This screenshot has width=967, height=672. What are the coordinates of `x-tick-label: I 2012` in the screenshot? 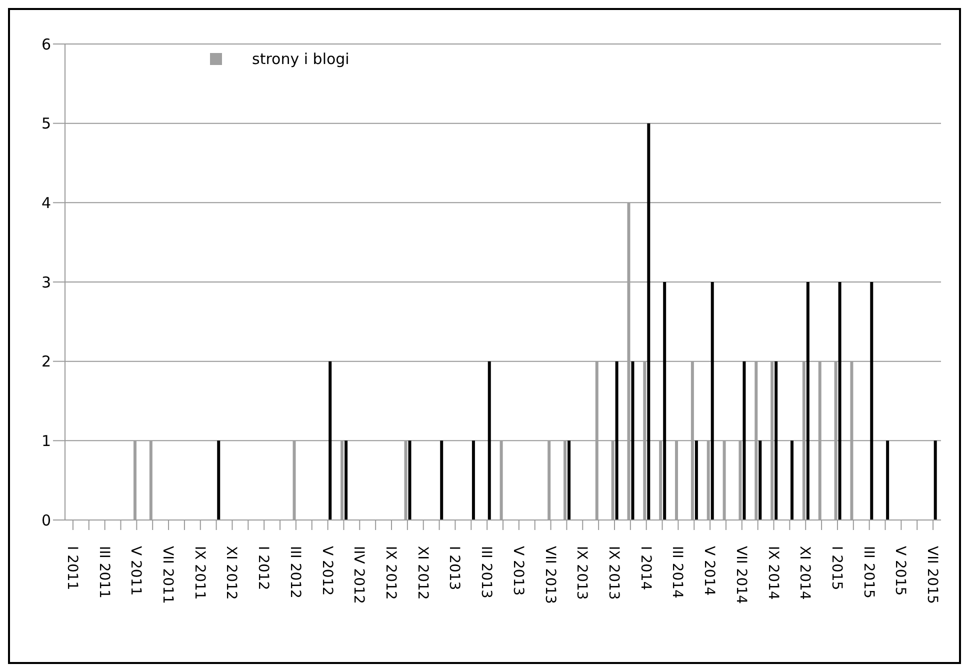 It's located at (263, 568).